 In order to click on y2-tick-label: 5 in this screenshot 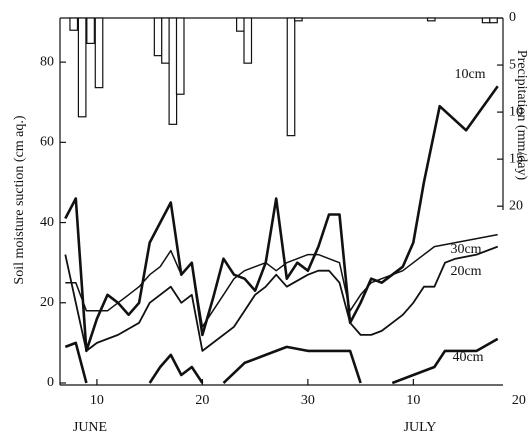, I will do `click(512, 64)`.